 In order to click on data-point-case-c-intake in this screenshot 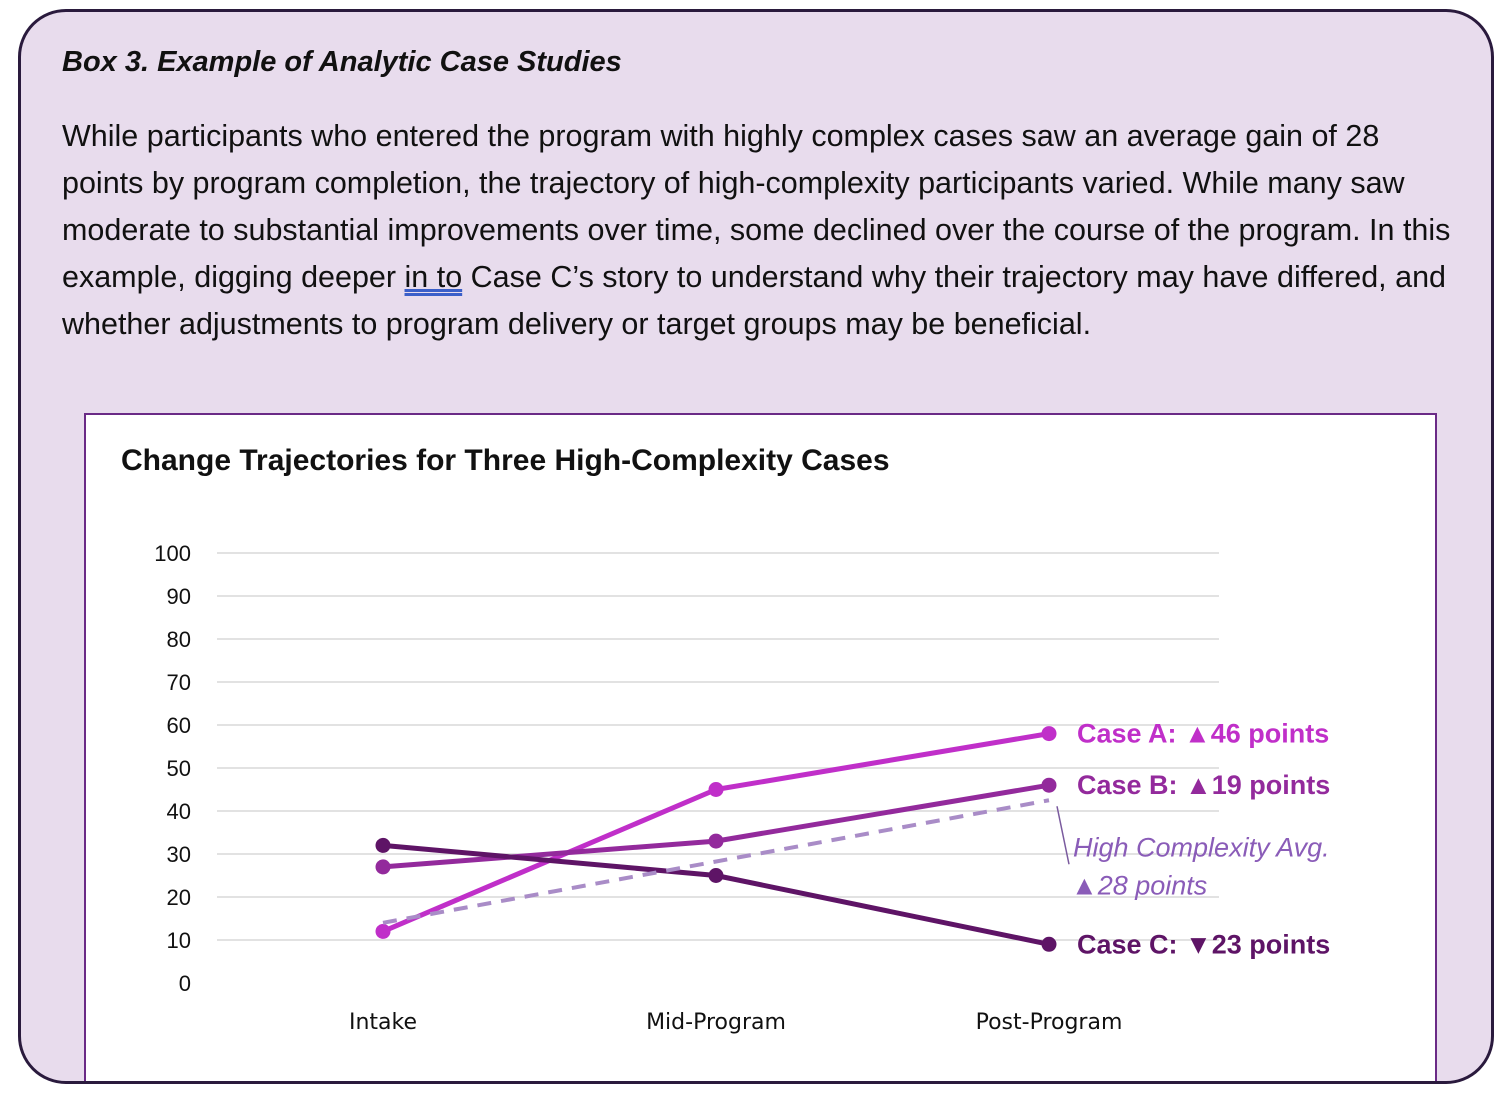, I will do `click(383, 845)`.